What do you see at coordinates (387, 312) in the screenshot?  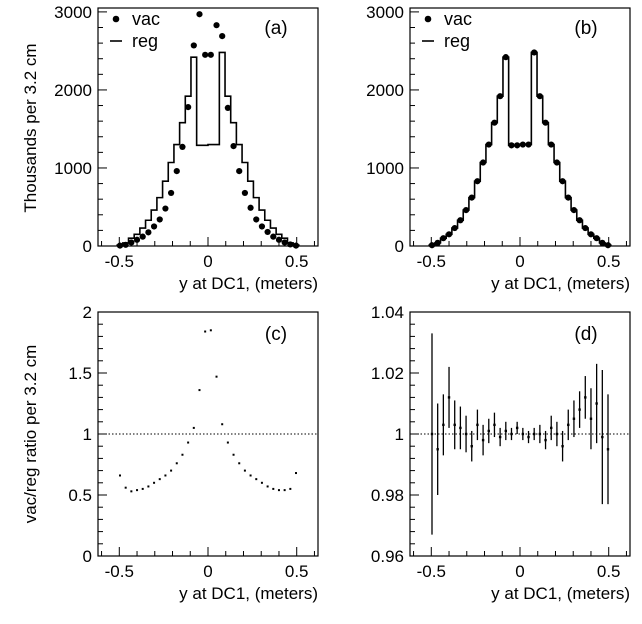 I see `y-tick-label: 1.04` at bounding box center [387, 312].